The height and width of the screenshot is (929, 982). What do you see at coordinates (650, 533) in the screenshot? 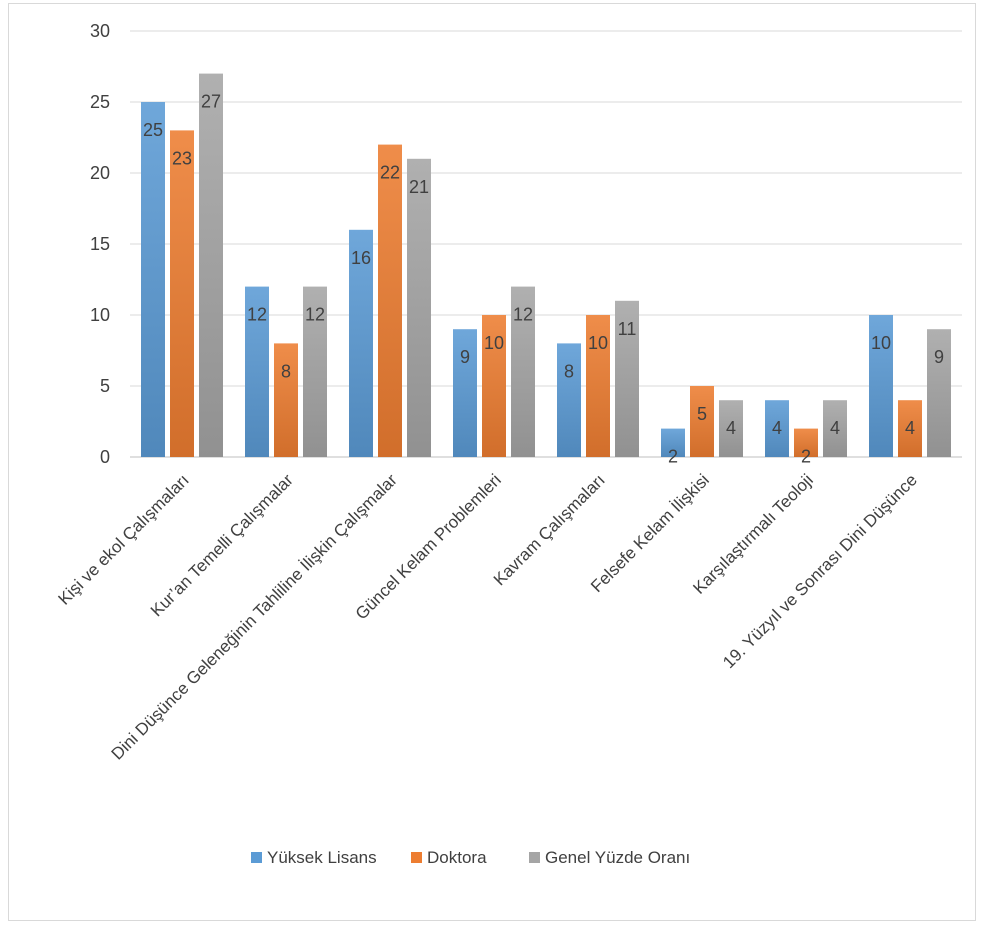
I see `x-category-label: Felsefe Kelam İlişkisi` at bounding box center [650, 533].